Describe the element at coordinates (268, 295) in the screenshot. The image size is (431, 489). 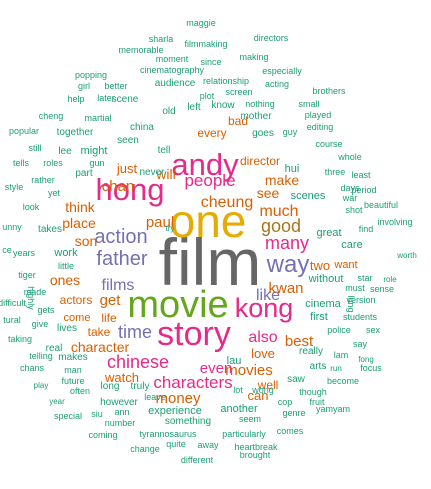
I see `word-like: like` at that location.